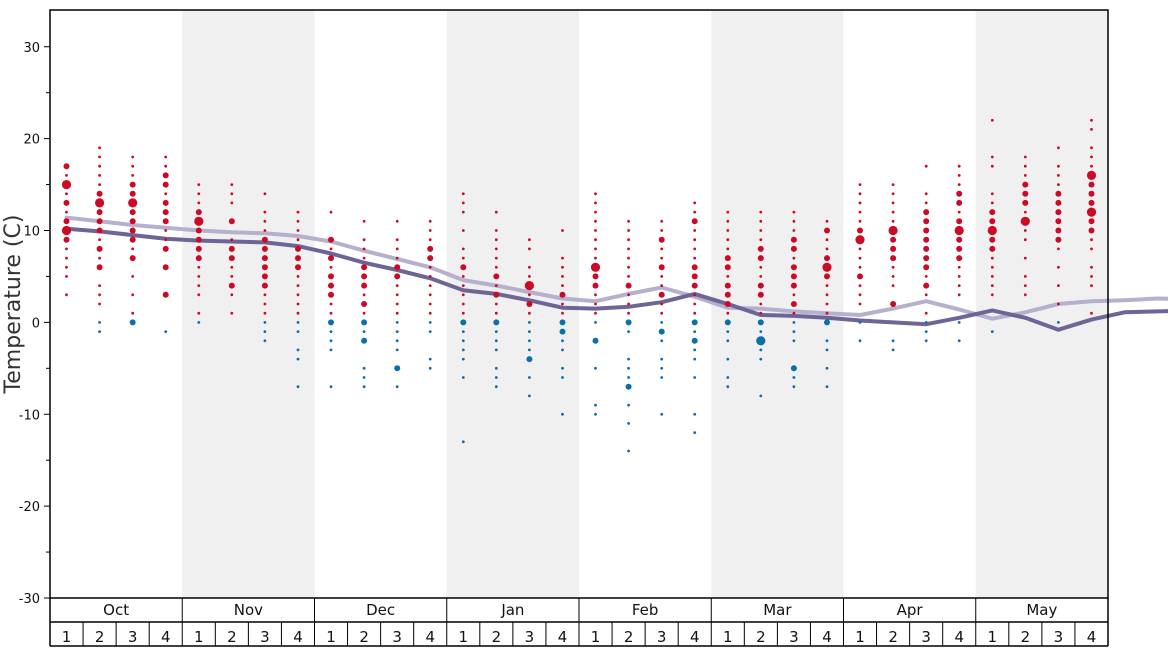  Describe the element at coordinates (29, 415) in the screenshot. I see `y-tick-label: -10` at that location.